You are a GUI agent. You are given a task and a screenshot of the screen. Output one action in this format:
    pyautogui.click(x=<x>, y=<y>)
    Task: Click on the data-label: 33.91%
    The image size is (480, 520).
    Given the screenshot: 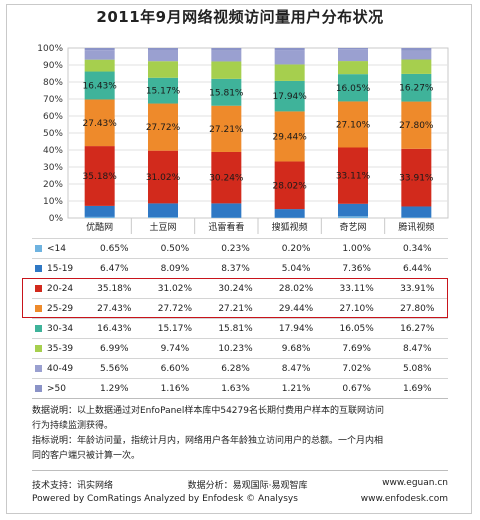 What is the action you would take?
    pyautogui.click(x=416, y=179)
    